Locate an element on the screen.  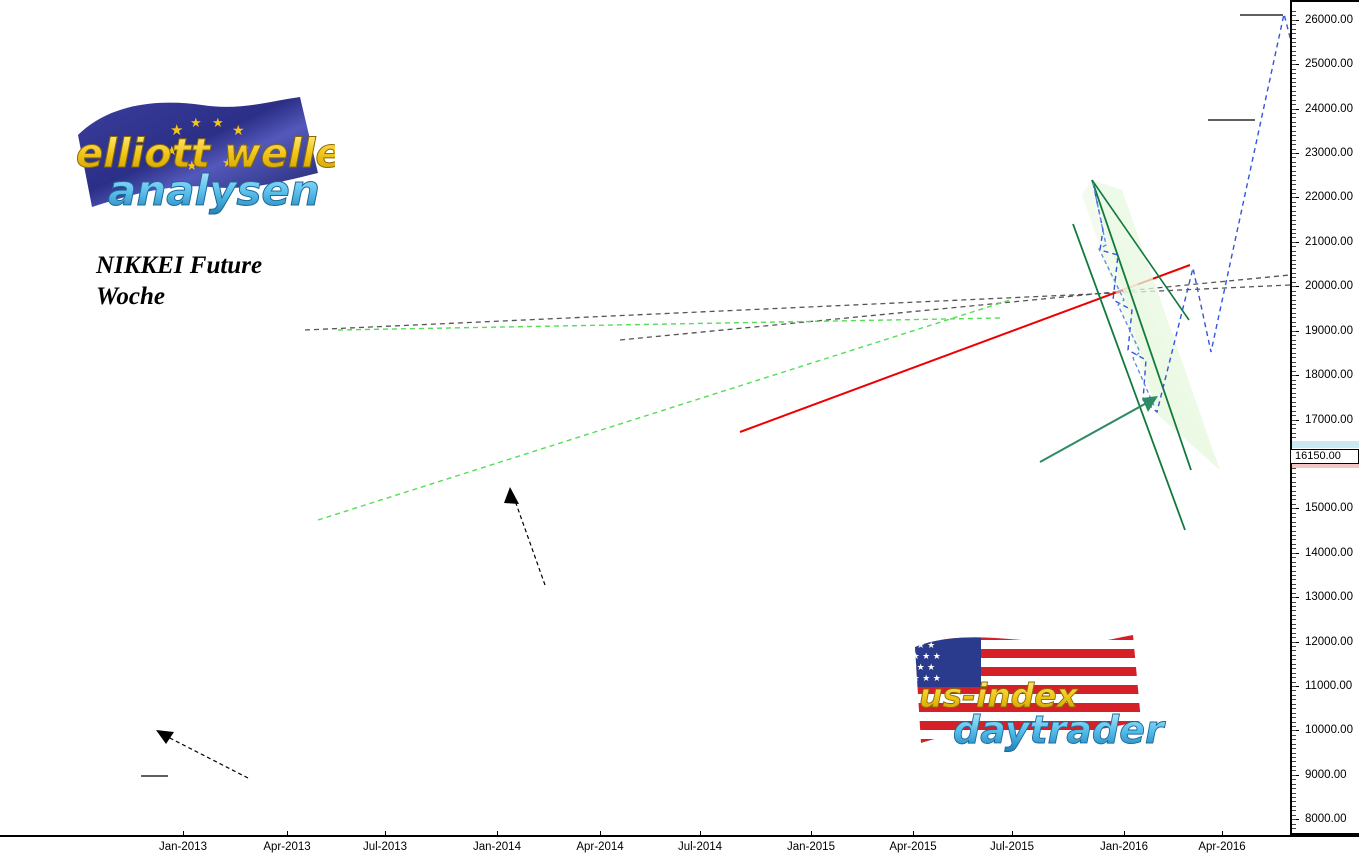
price-marker-lower is located at coordinates (1325, 465).